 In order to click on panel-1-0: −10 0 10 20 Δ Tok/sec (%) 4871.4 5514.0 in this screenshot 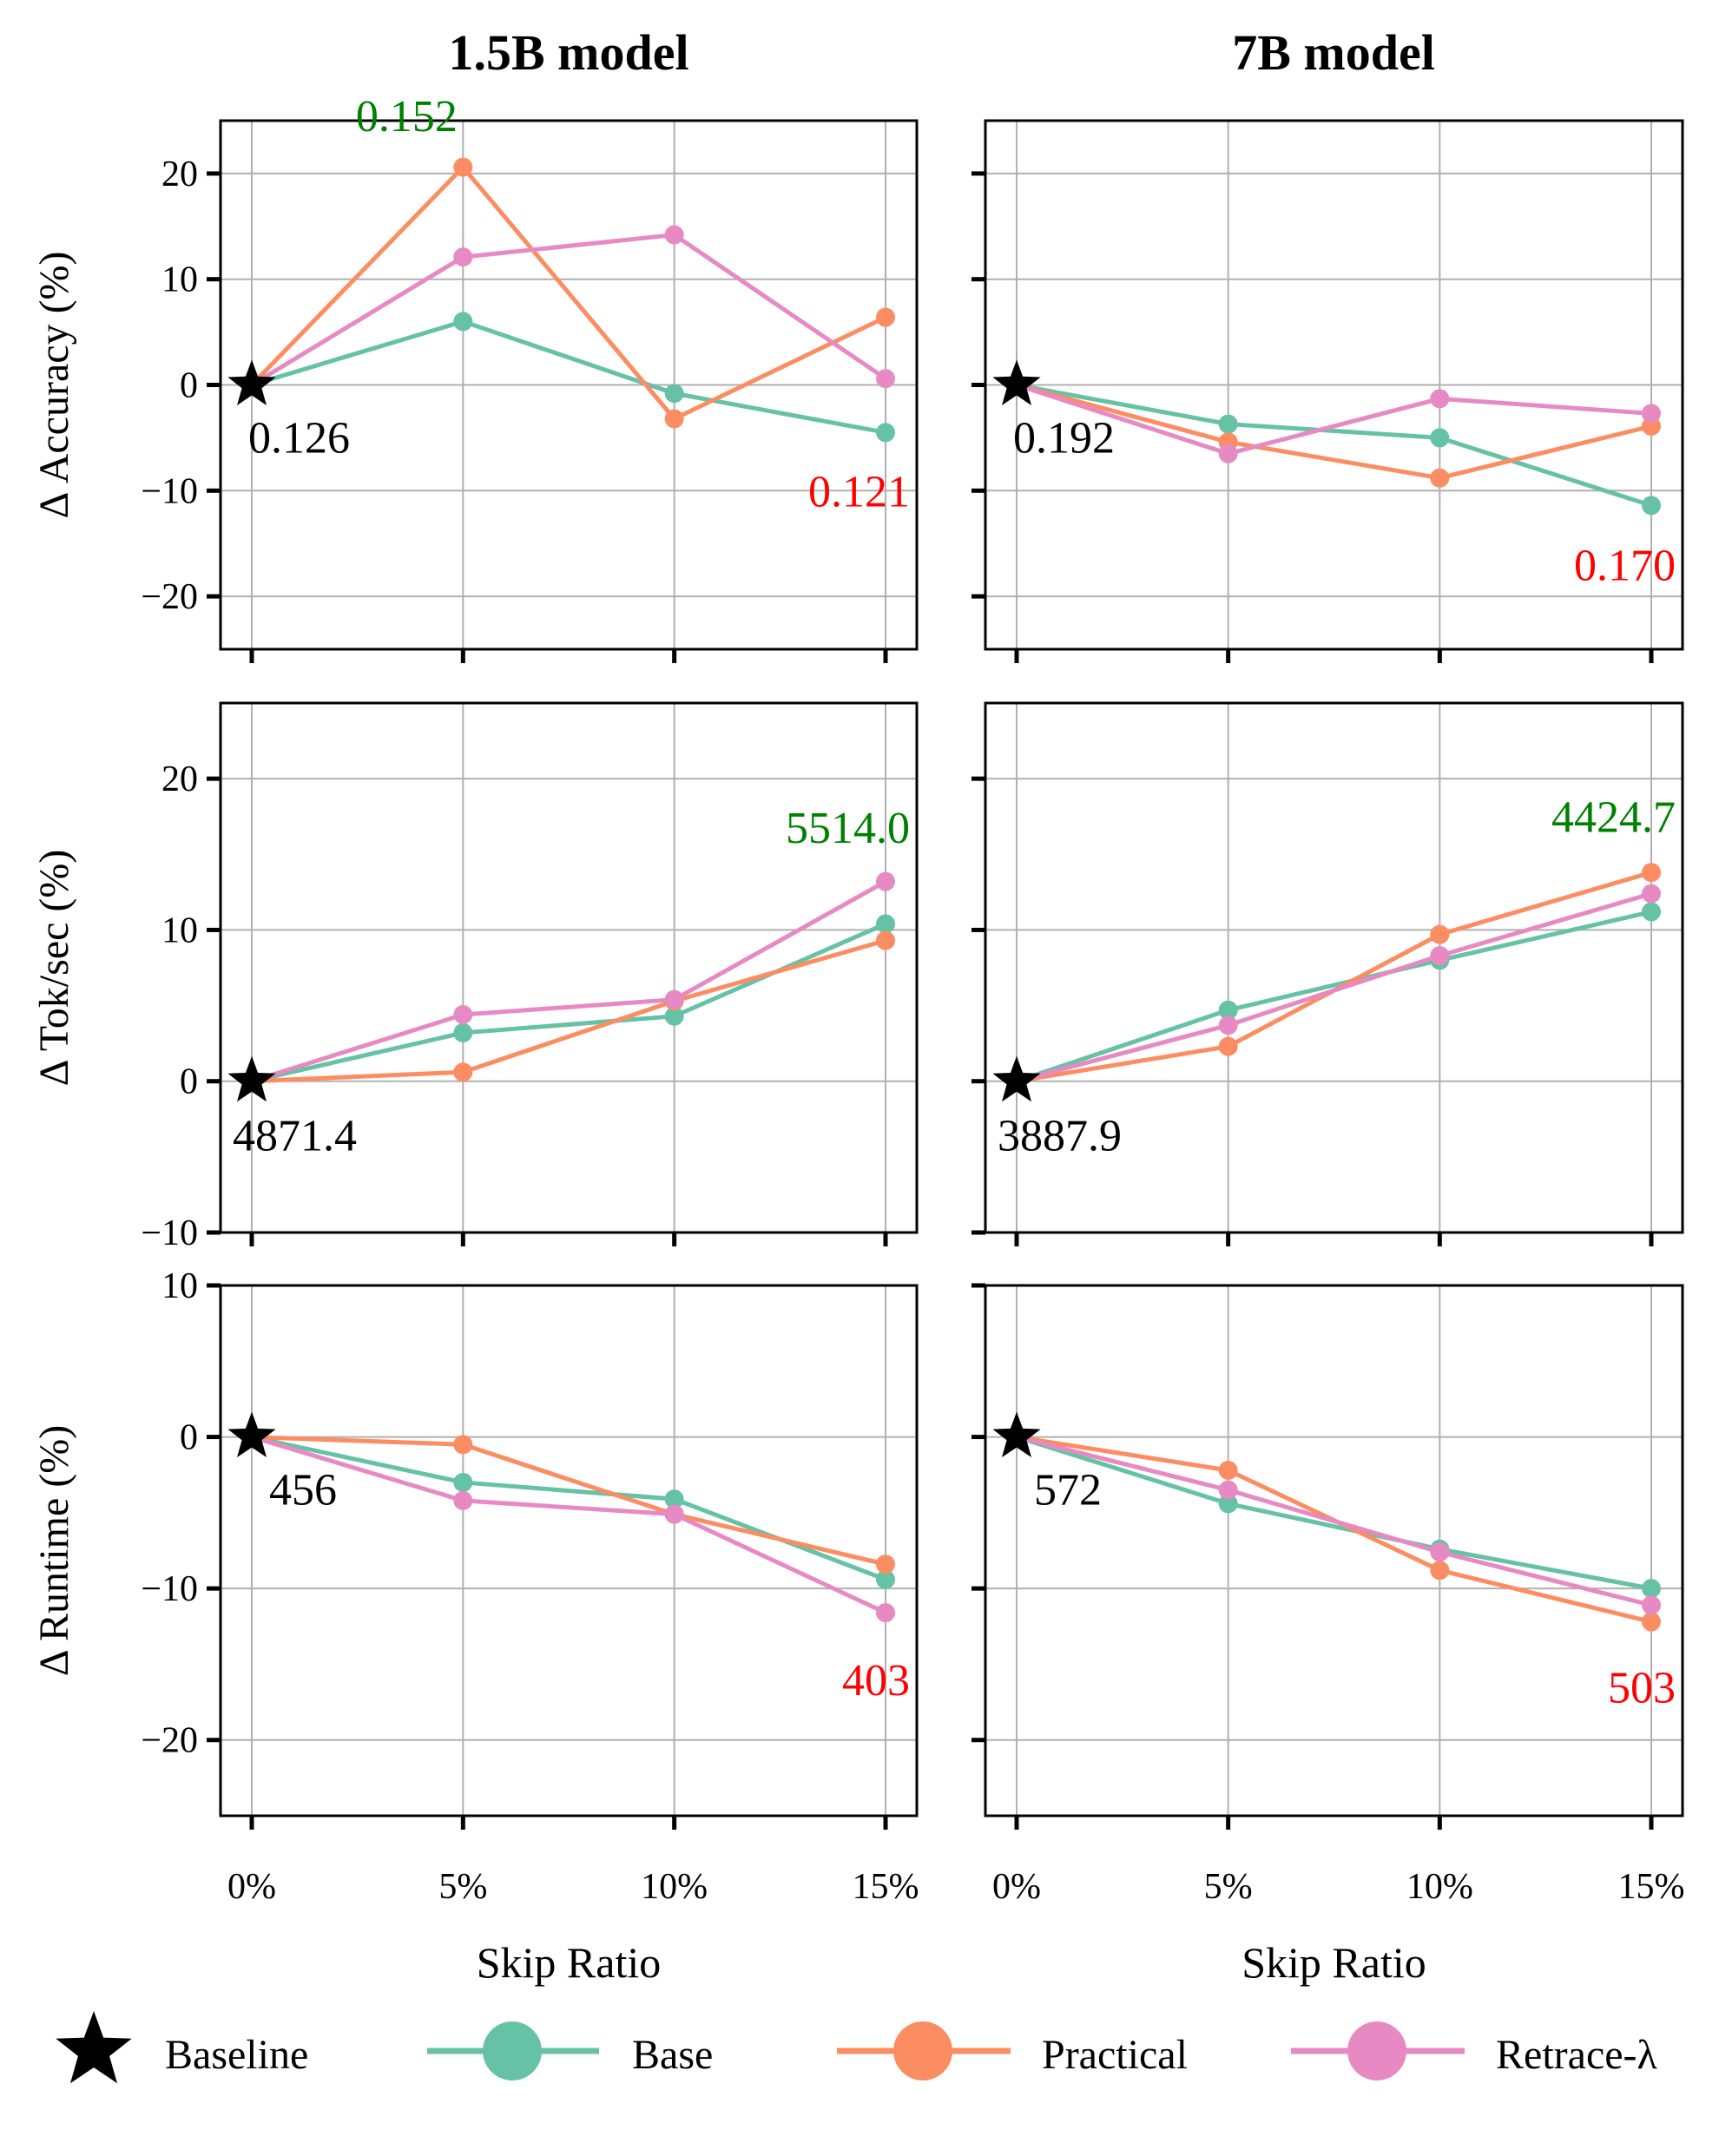, I will do `click(475, 977)`.